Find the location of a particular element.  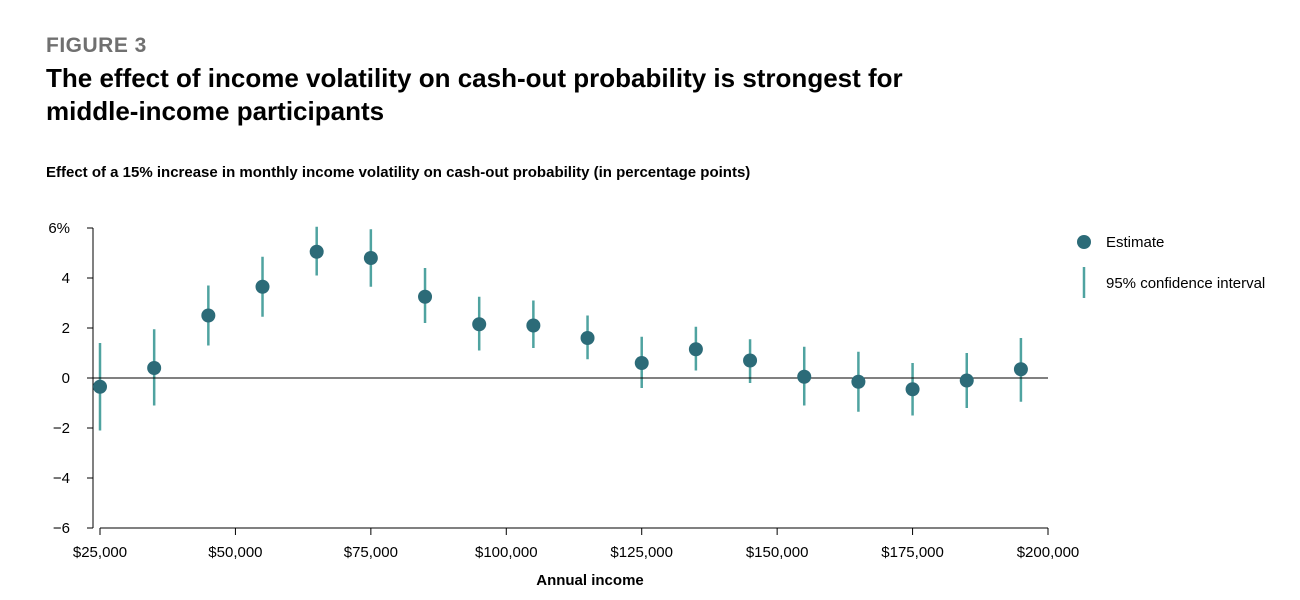

y-tick-label: −4 is located at coordinates (61, 478).